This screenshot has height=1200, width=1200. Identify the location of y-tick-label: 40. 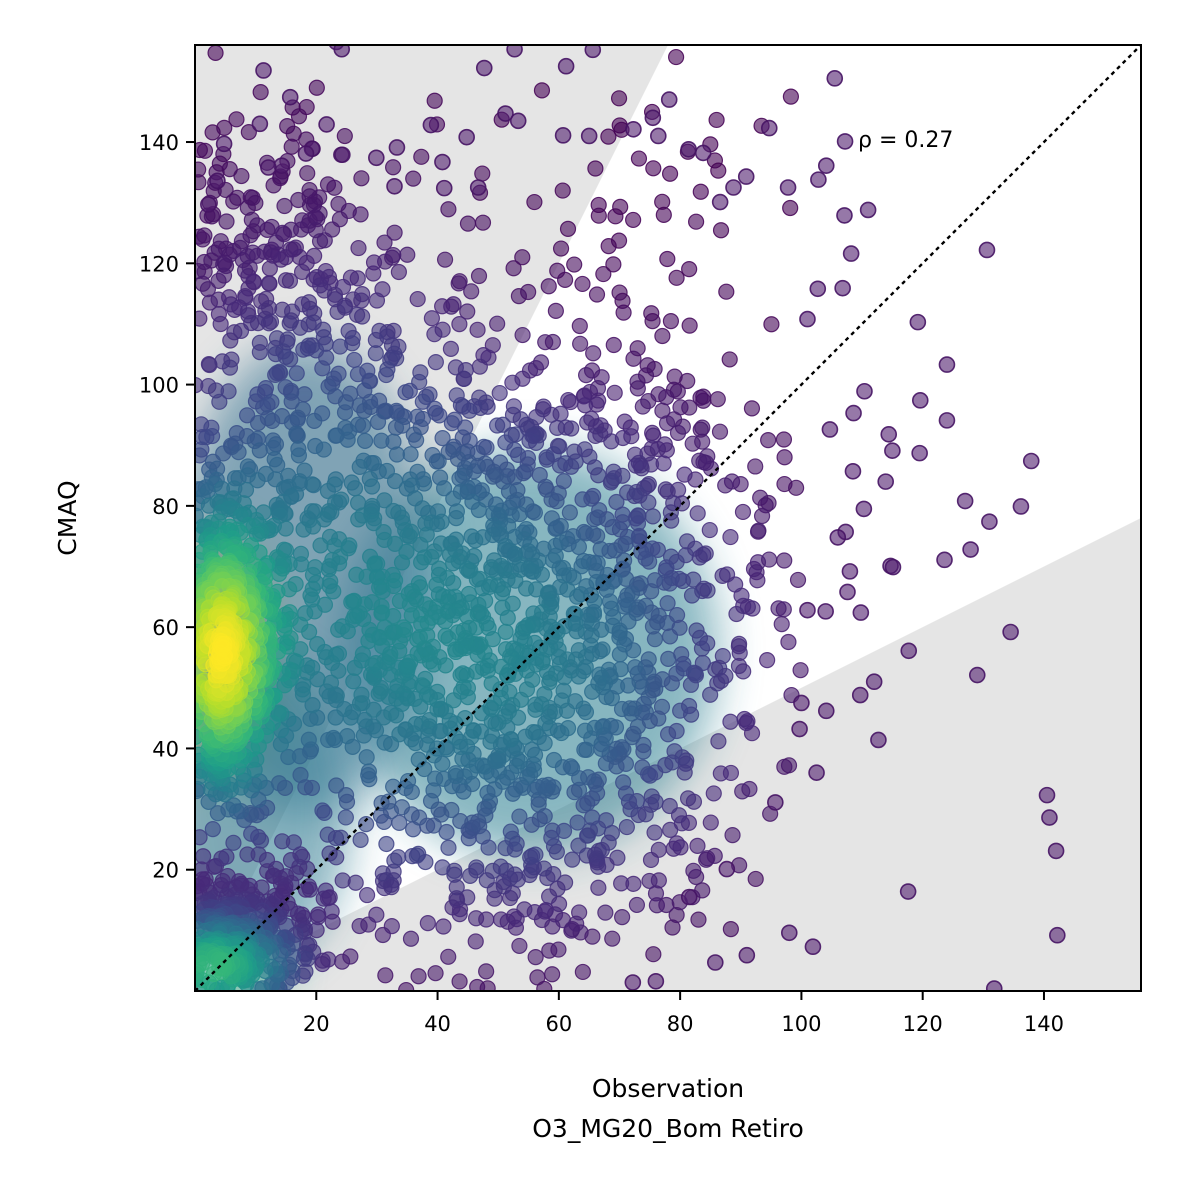
(165, 749).